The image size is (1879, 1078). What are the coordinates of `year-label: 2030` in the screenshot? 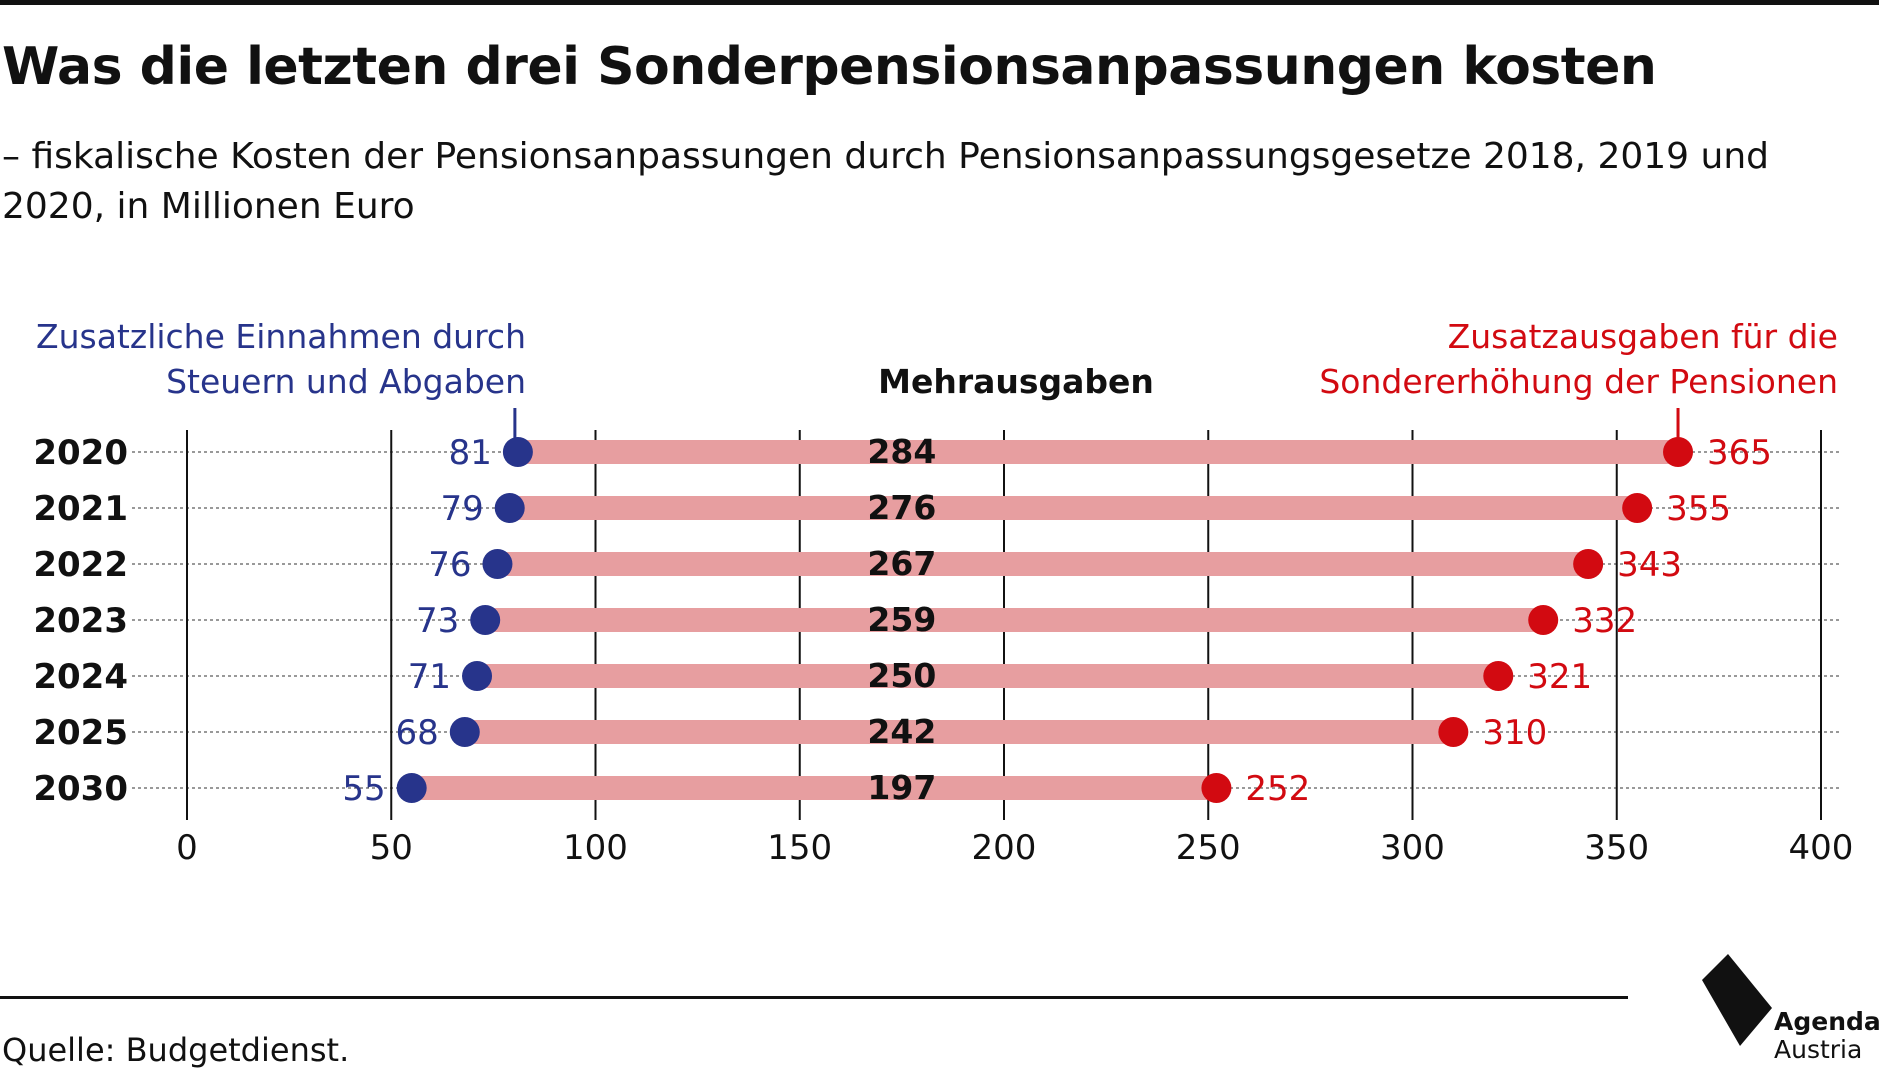 It's located at (80, 789).